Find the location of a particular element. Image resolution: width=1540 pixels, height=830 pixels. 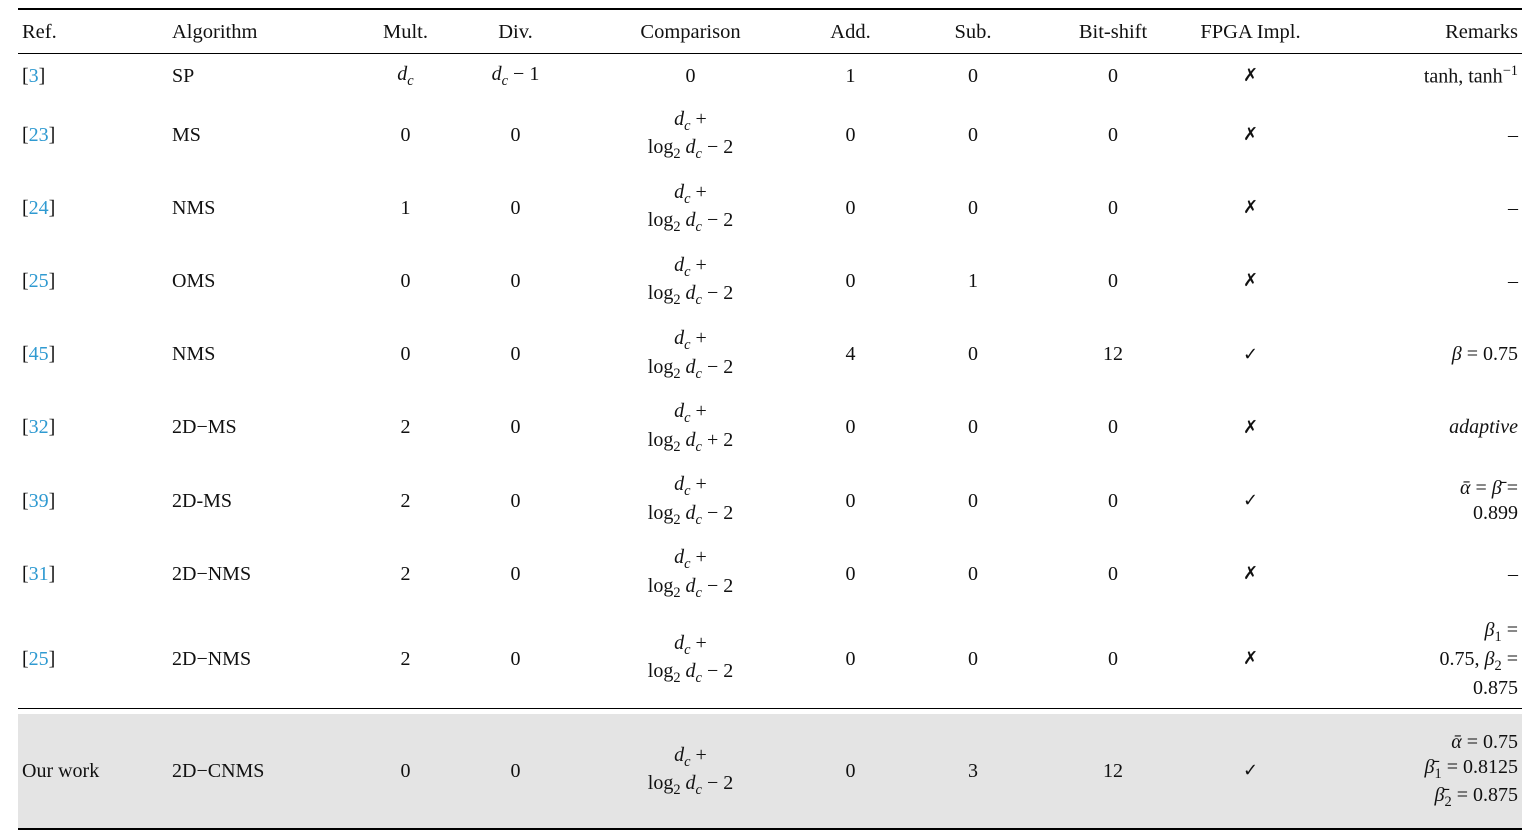

table-row: [24] NMS 1 0 dc + log2 dc − 2 0 0 0 ✗ – is located at coordinates (770, 208).